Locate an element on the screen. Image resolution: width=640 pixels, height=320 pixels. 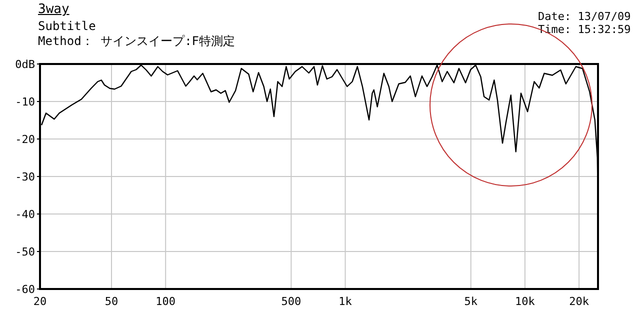
x-tick-label: 500 is located at coordinates (291, 301).